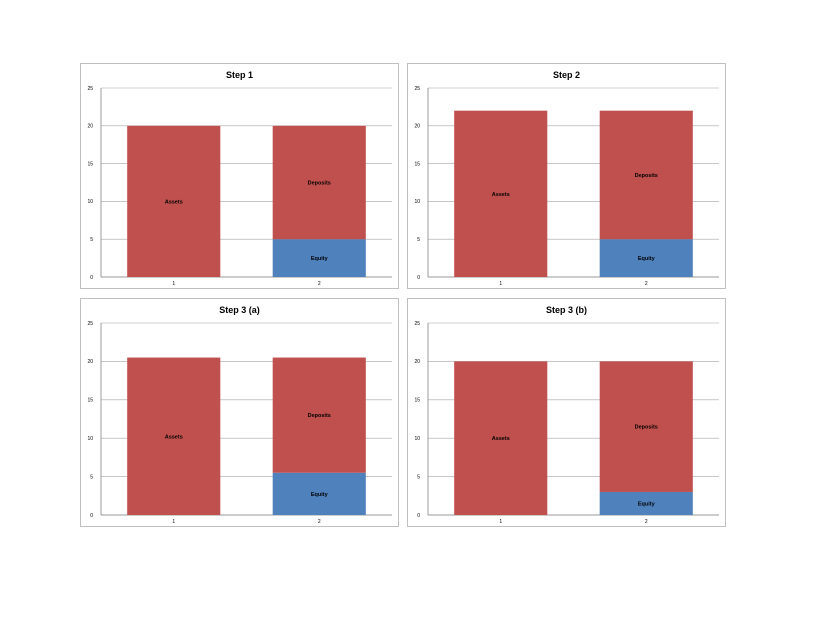 The width and height of the screenshot is (830, 642). I want to click on chart-panel-step-2: Step 2 0 5 10 15 20 25 Assets 1 Equity Deposits 2, so click(566, 176).